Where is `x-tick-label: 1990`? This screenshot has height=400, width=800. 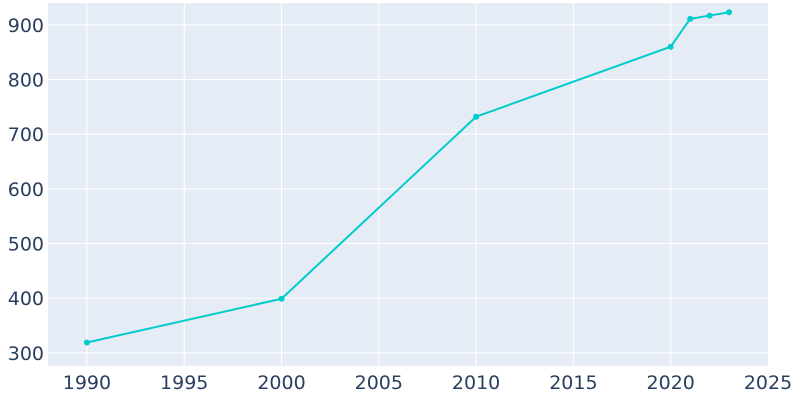
x-tick-label: 1990 is located at coordinates (87, 383).